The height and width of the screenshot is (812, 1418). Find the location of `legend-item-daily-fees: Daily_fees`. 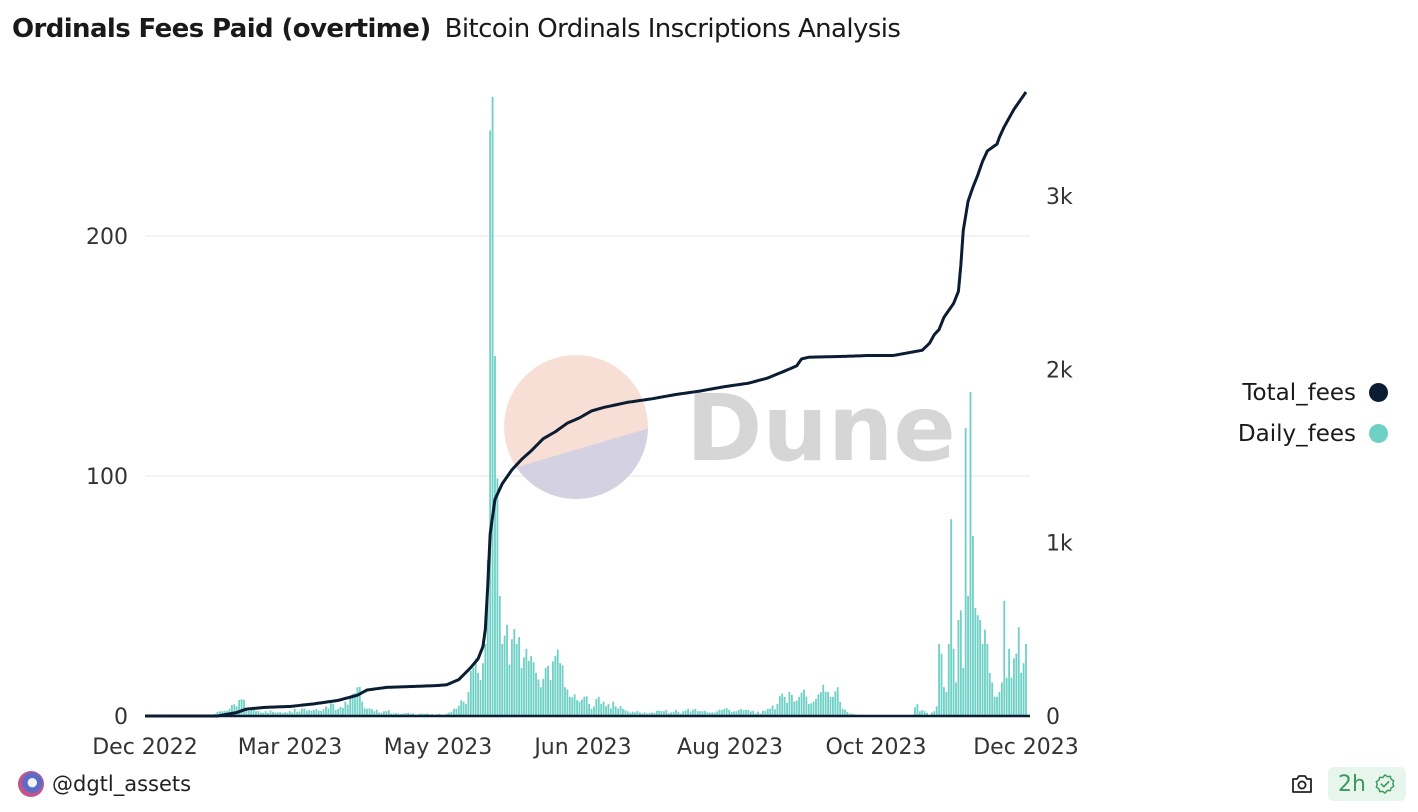

legend-item-daily-fees: Daily_fees is located at coordinates (1313, 433).